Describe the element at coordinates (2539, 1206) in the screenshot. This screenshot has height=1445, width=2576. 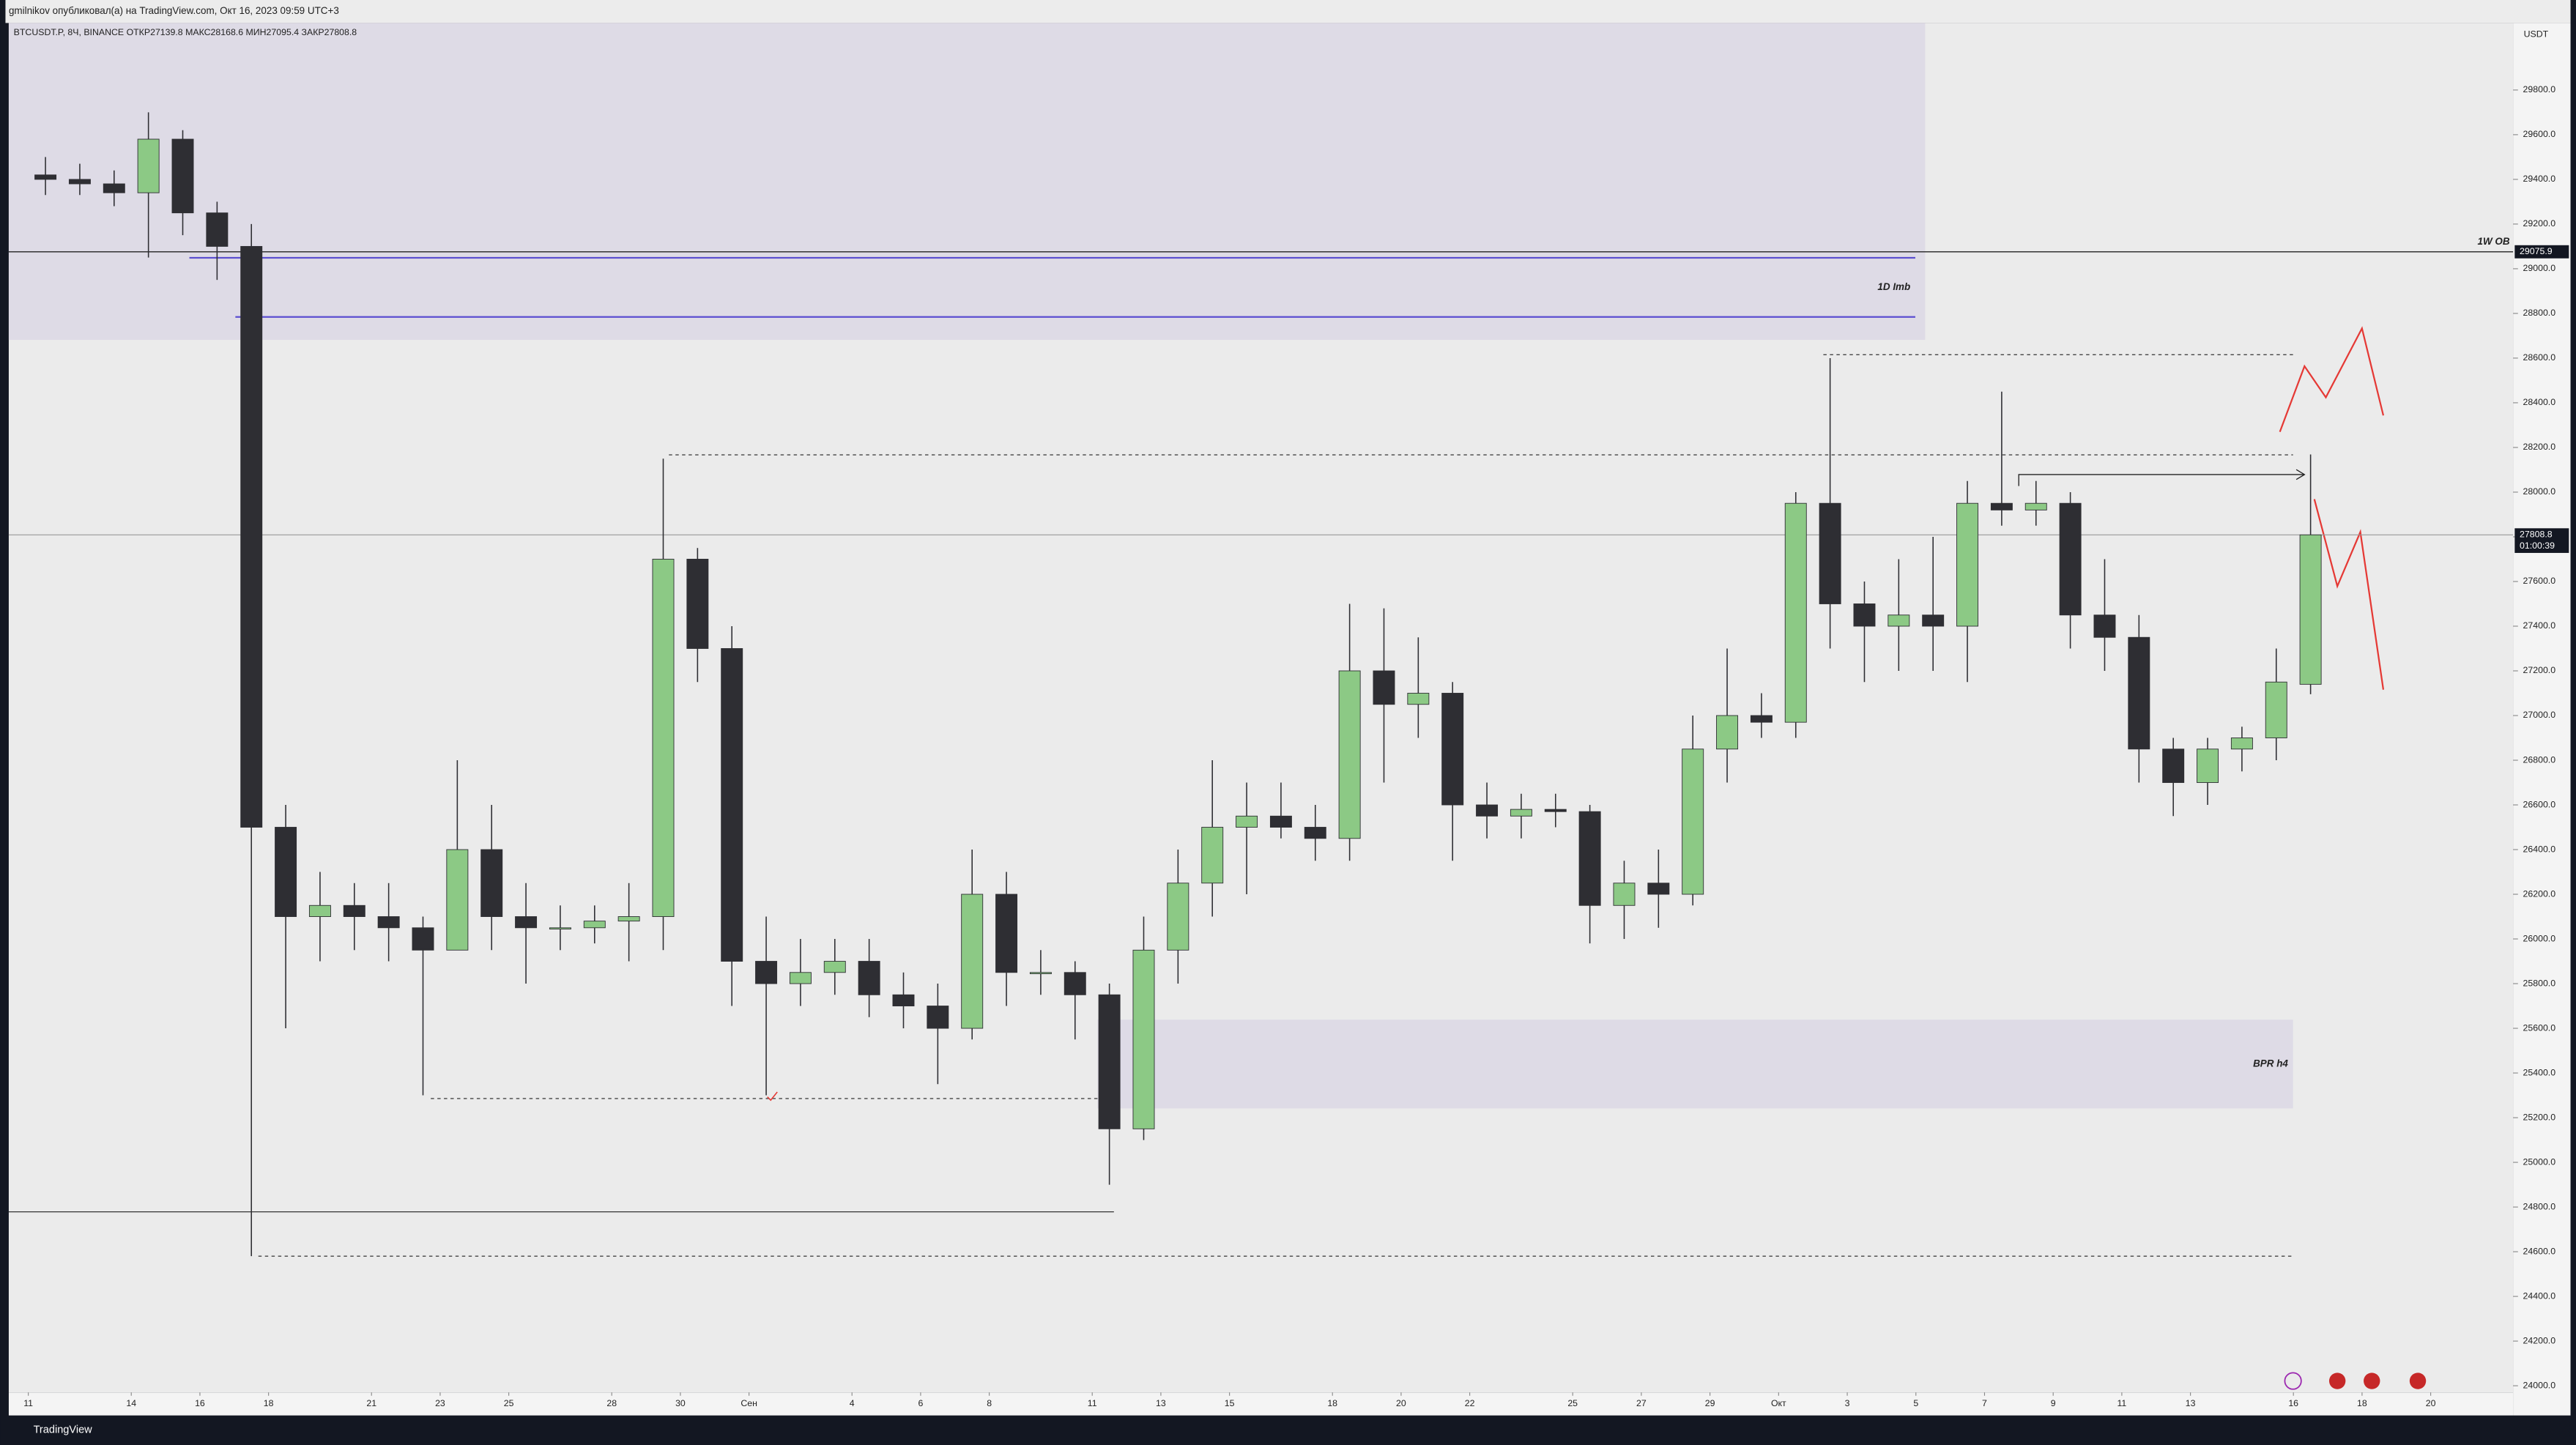
I see `y-tick-label: 24800.0` at that location.